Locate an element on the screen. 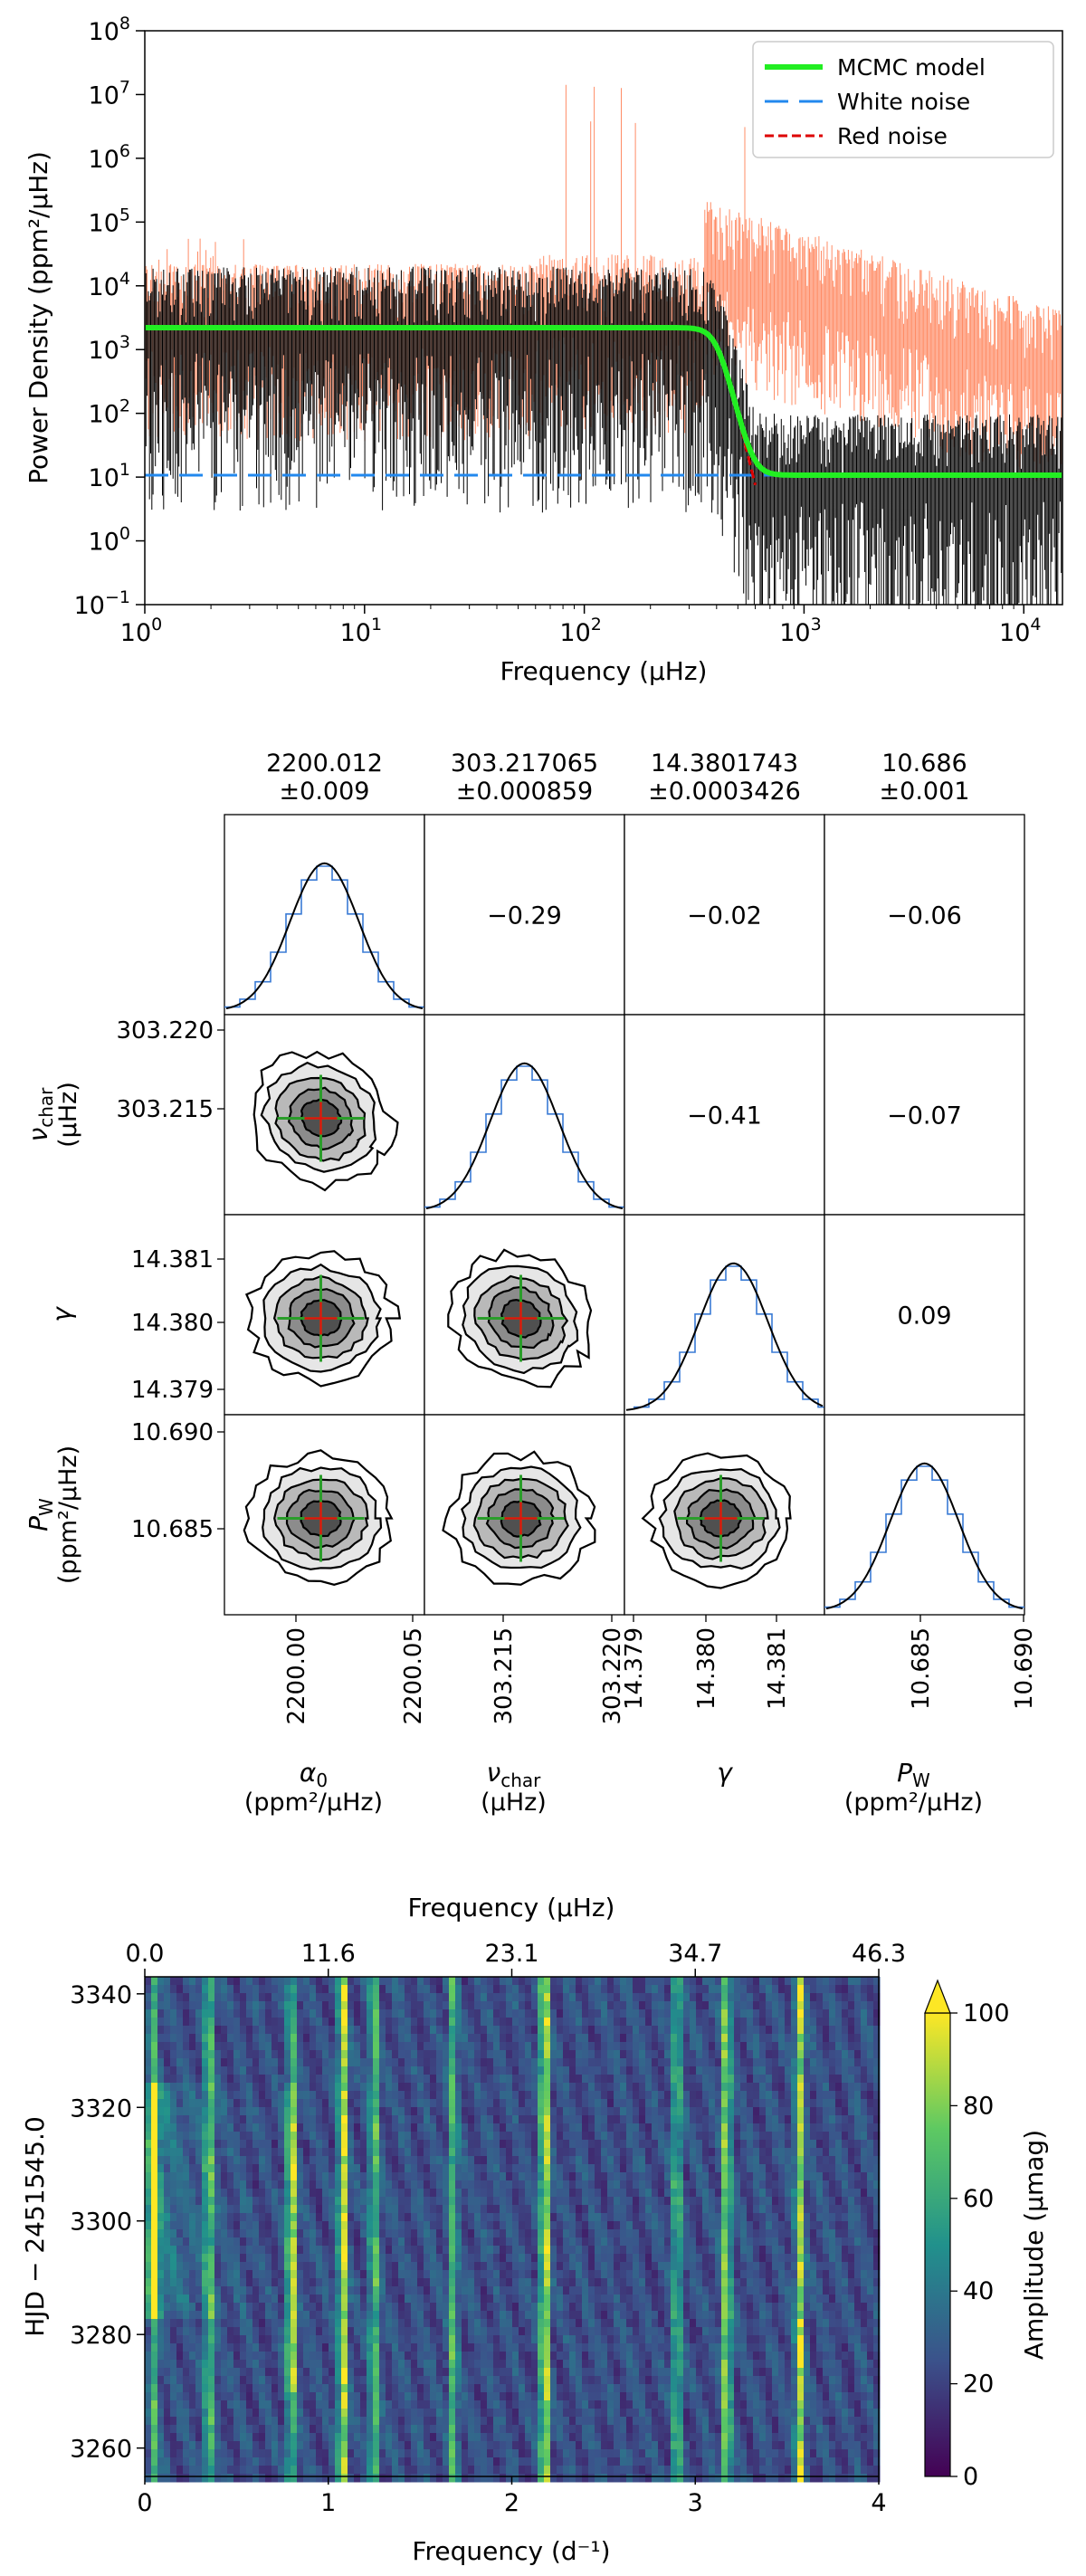 The image size is (1086, 2576). power-spectrum-legend: MCMC model White noise Red noise is located at coordinates (903, 100).